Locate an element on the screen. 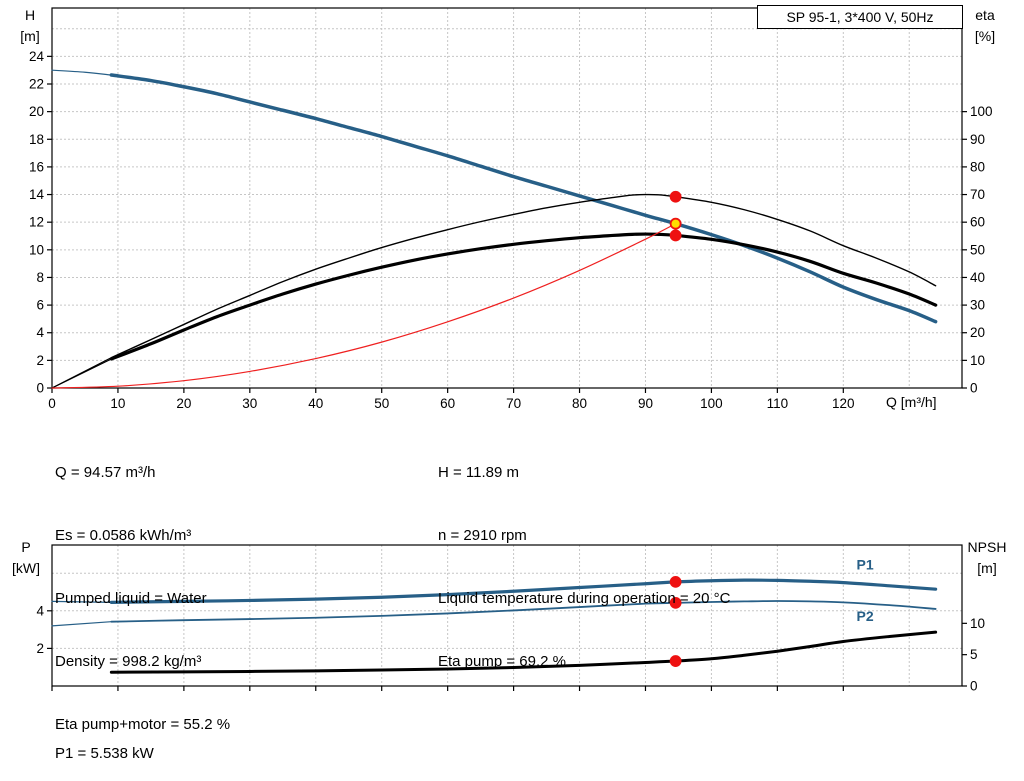 This screenshot has width=1024, height=781. result-h: H = 11.89 m is located at coordinates (479, 472).